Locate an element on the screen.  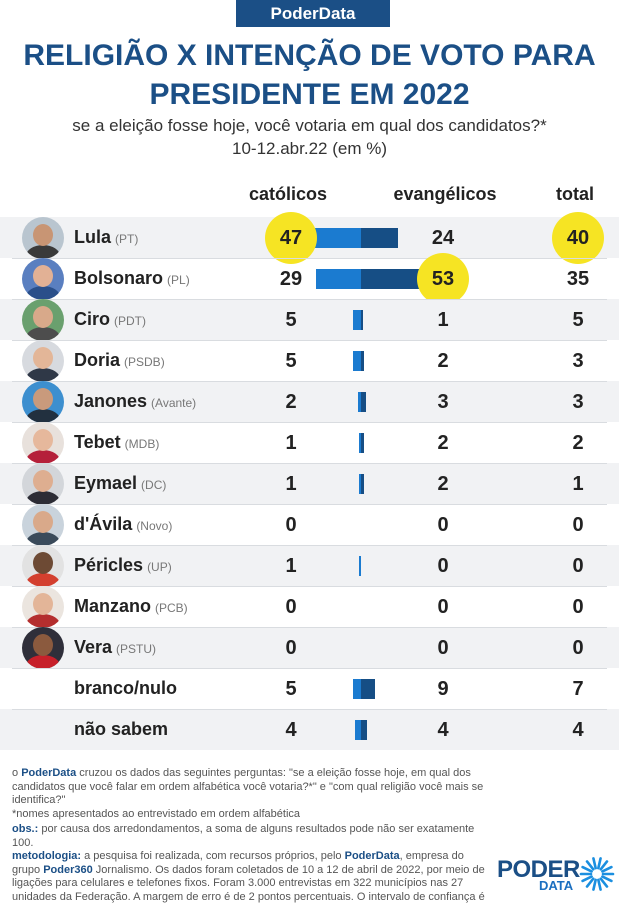
candidate-name: d'Ávila (Novo) is located at coordinates (123, 524).